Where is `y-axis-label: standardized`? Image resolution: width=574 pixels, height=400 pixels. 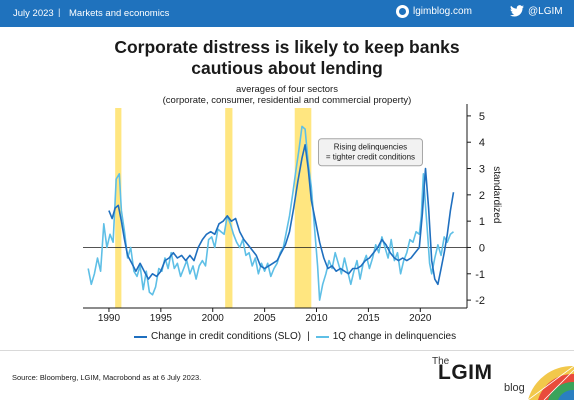 y-axis-label: standardized is located at coordinates (496, 194).